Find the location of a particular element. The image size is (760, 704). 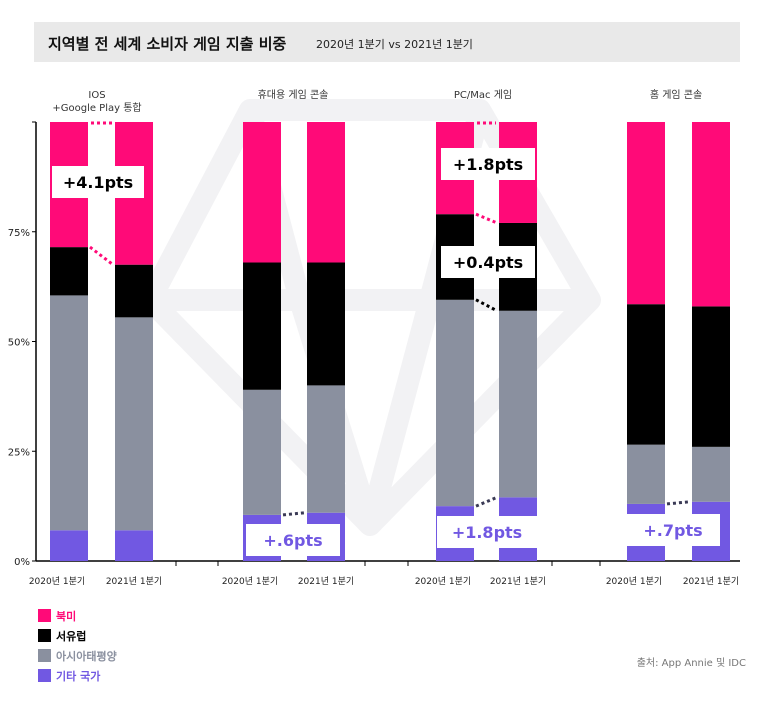

group-header-line: IOS is located at coordinates (96, 95).